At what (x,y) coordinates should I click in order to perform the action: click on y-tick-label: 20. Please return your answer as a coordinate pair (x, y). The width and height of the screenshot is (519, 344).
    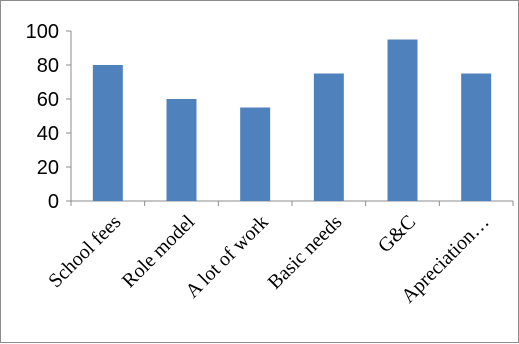
    Looking at the image, I should click on (48, 168).